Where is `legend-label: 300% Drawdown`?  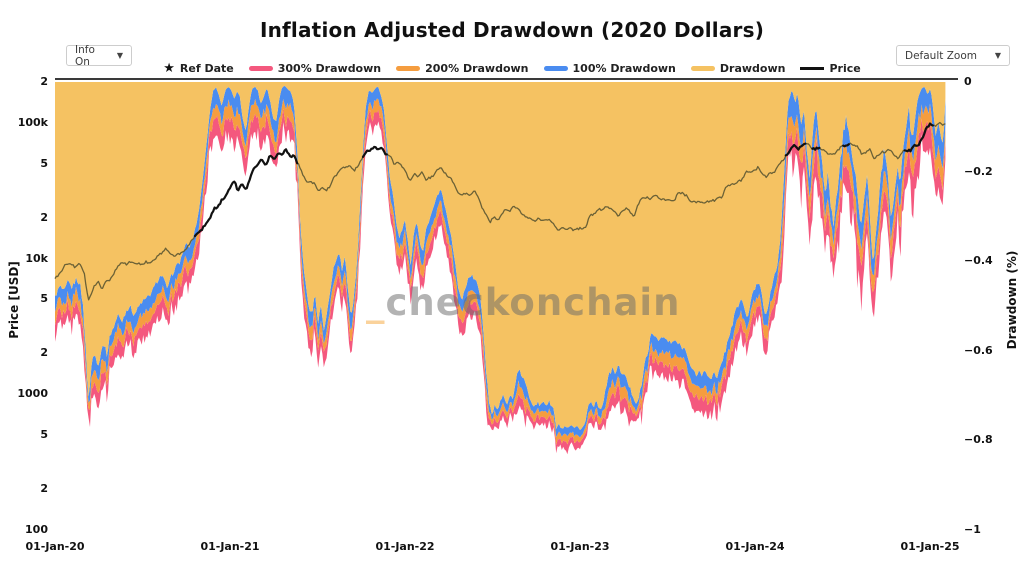 legend-label: 300% Drawdown is located at coordinates (329, 68).